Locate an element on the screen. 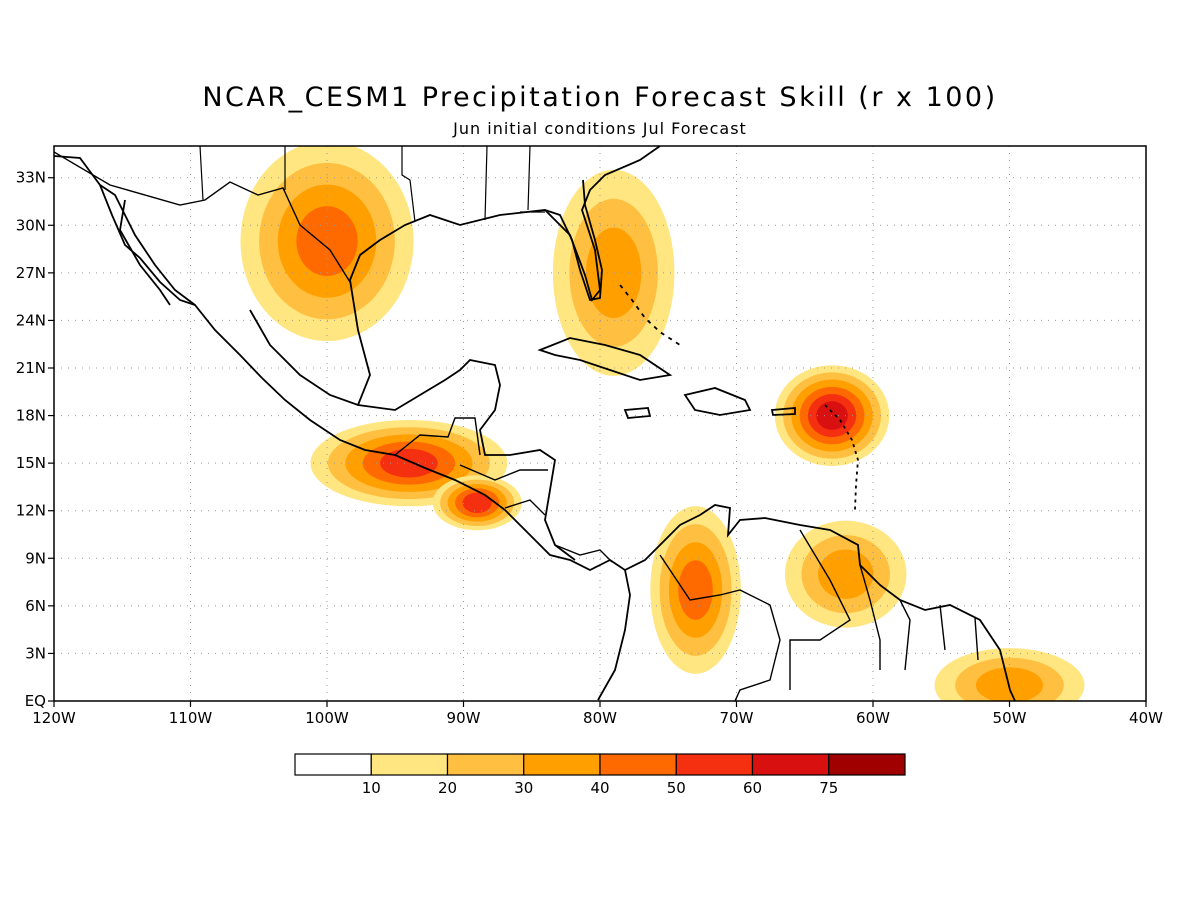 This screenshot has width=1200, height=900. lon-tick-label: 90W is located at coordinates (464, 718).